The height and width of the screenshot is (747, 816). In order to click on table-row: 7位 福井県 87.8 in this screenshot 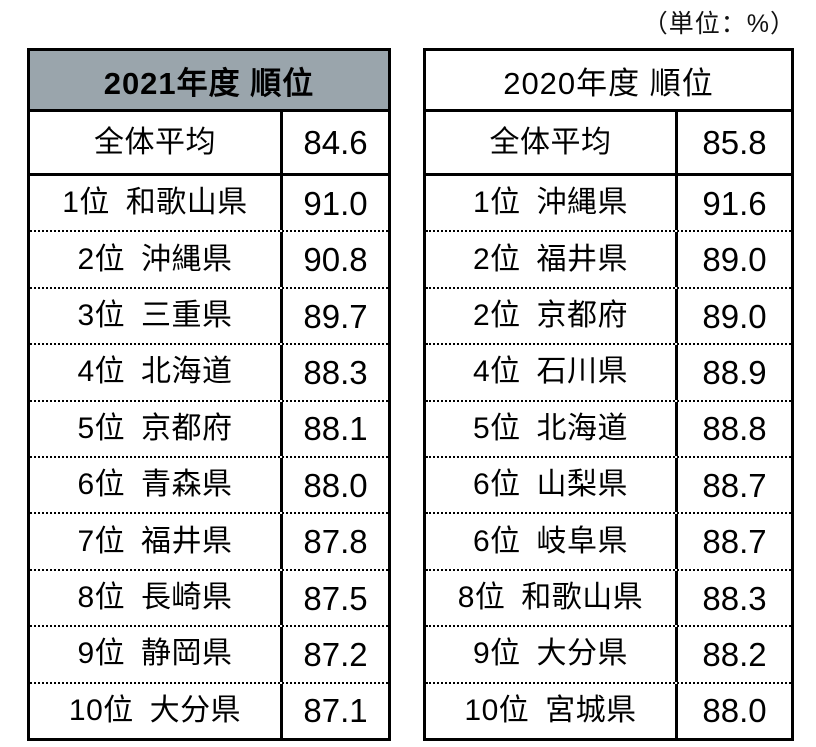, I will do `click(209, 540)`.